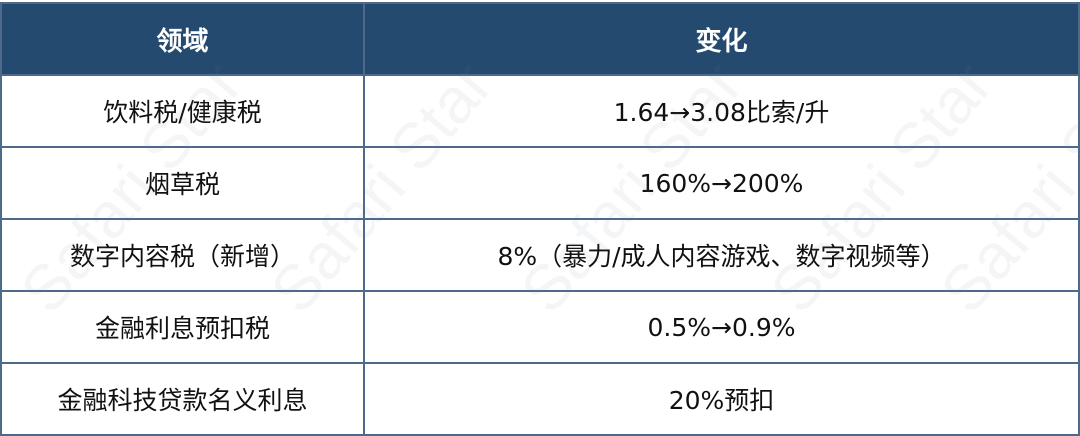 The height and width of the screenshot is (436, 1080). Describe the element at coordinates (182, 183) in the screenshot. I see `cell-field: 烟草税` at that location.